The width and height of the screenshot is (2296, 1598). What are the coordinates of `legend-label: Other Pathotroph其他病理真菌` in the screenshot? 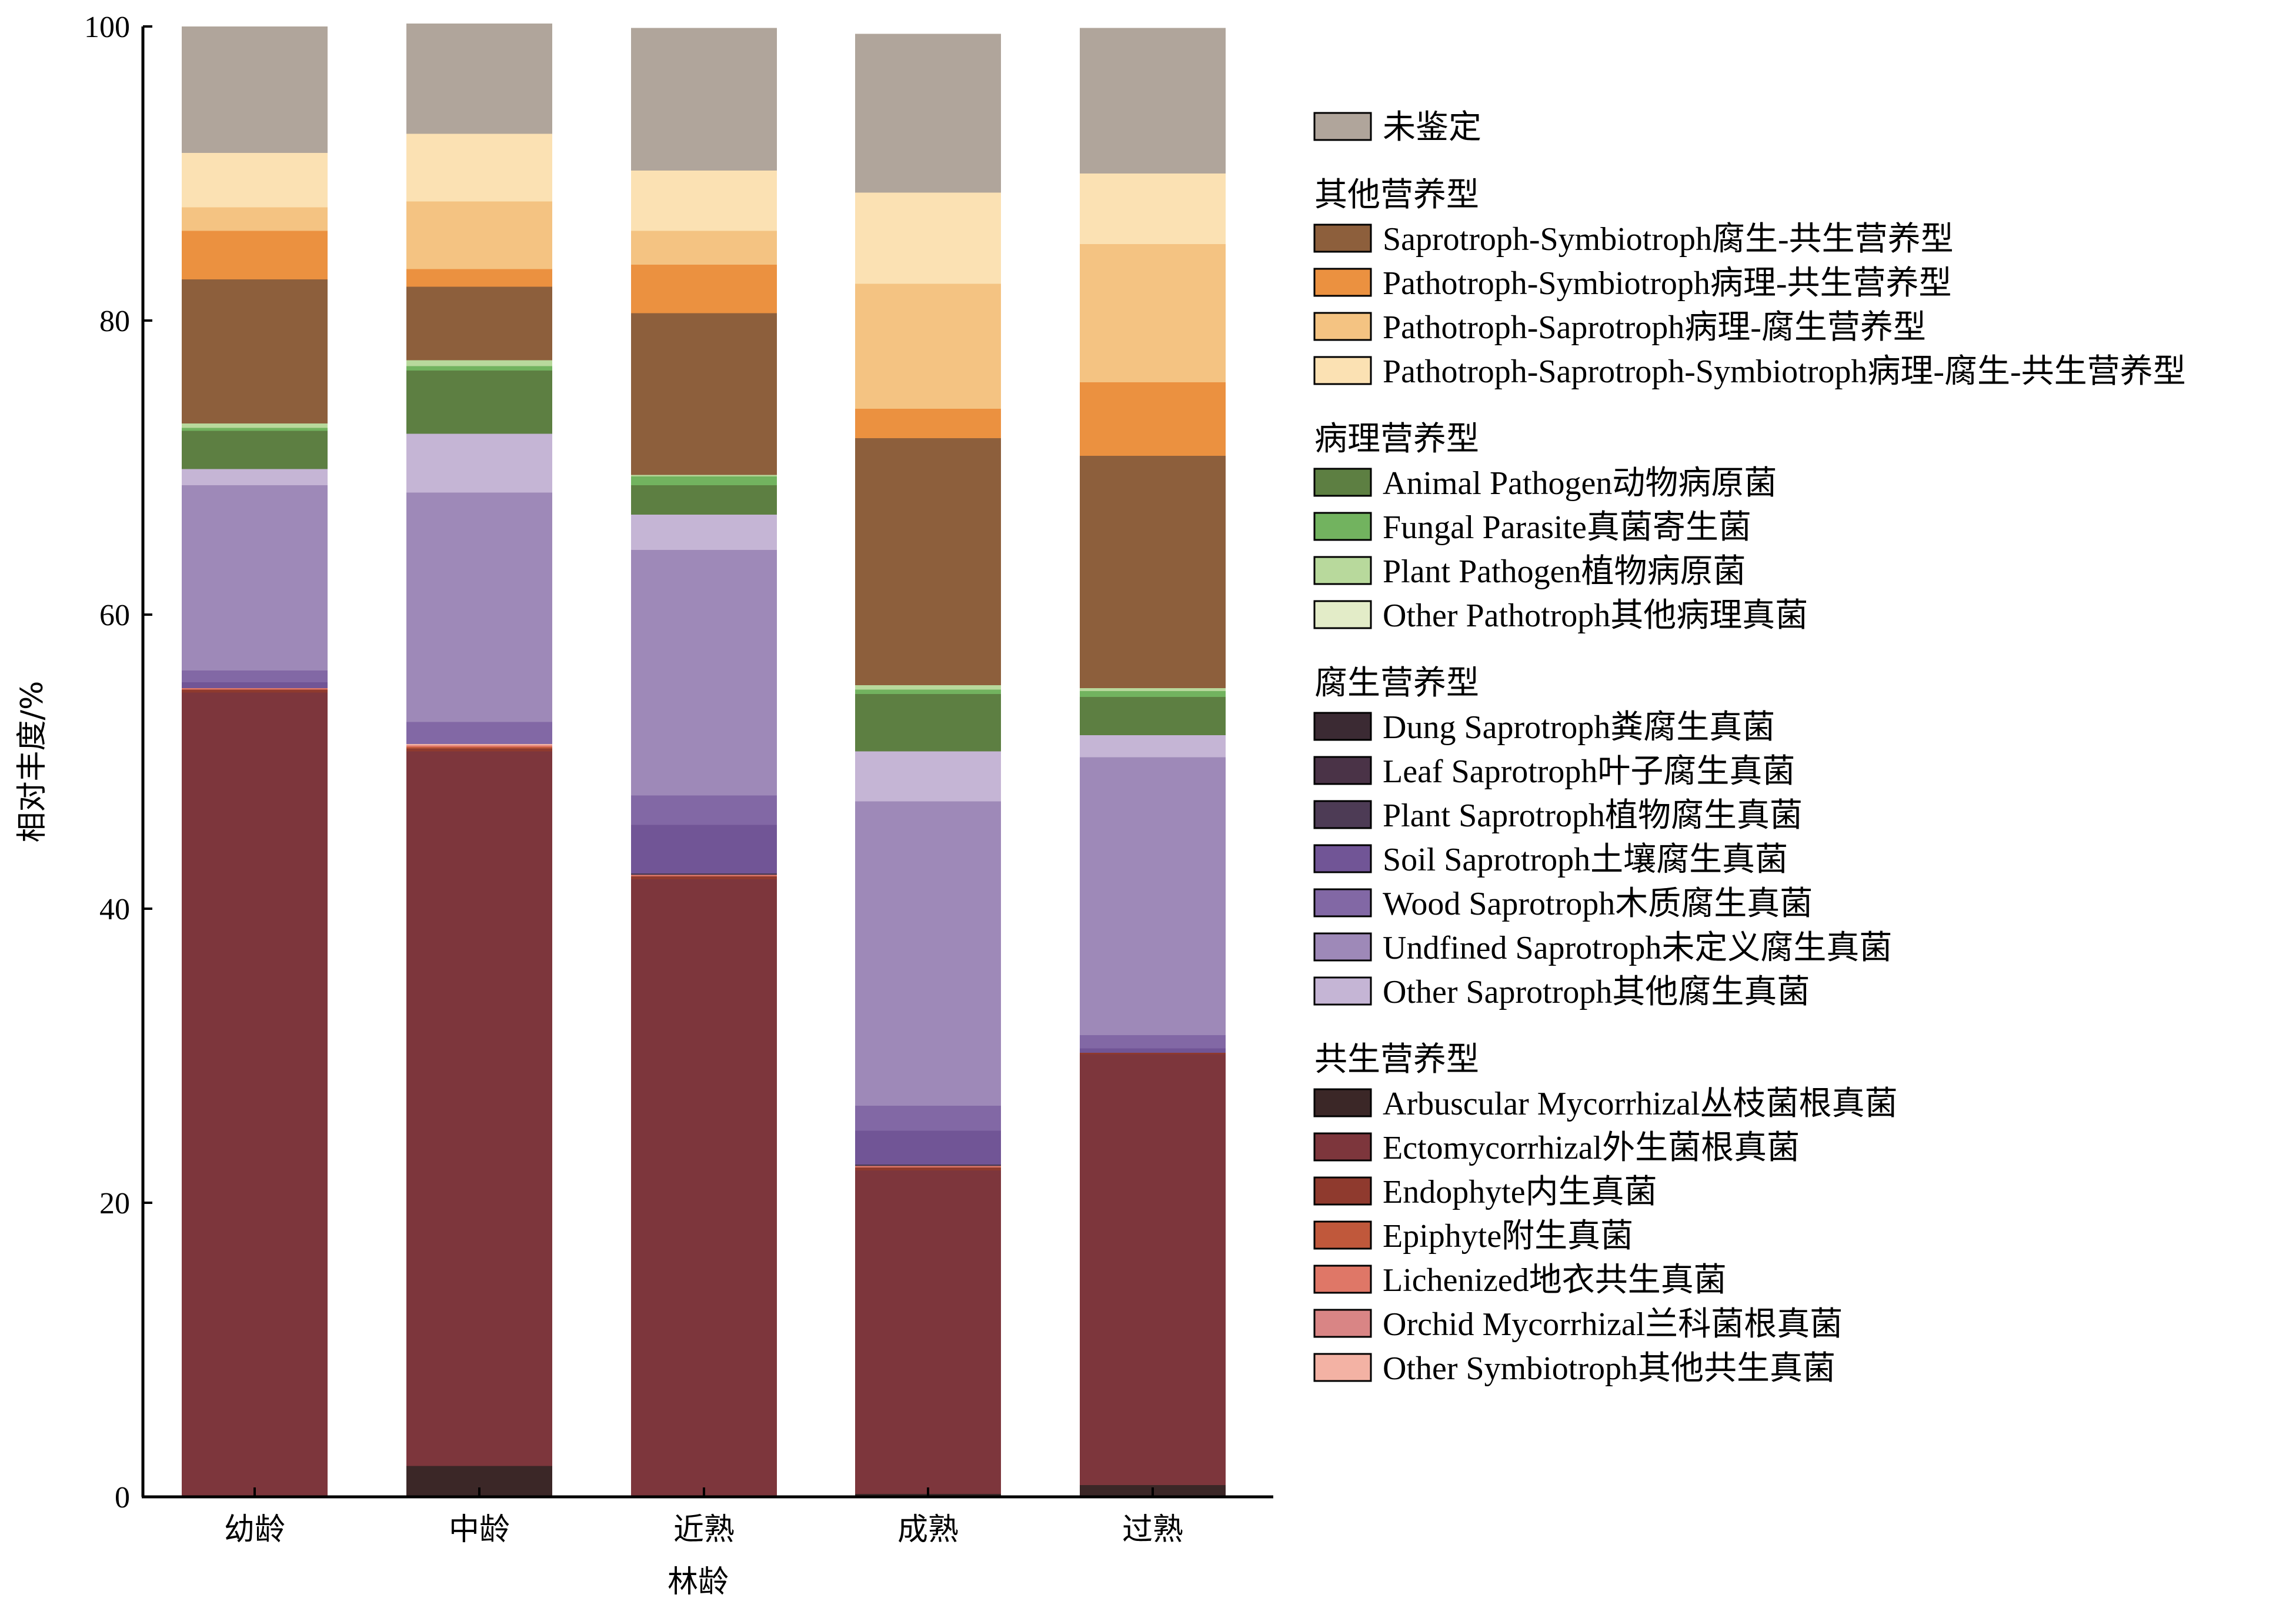 It's located at (1596, 616).